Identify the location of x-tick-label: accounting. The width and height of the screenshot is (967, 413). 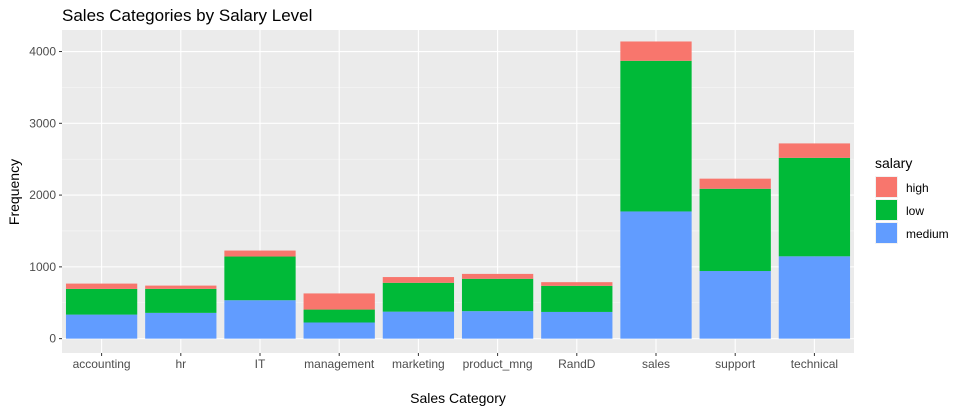
(102, 364).